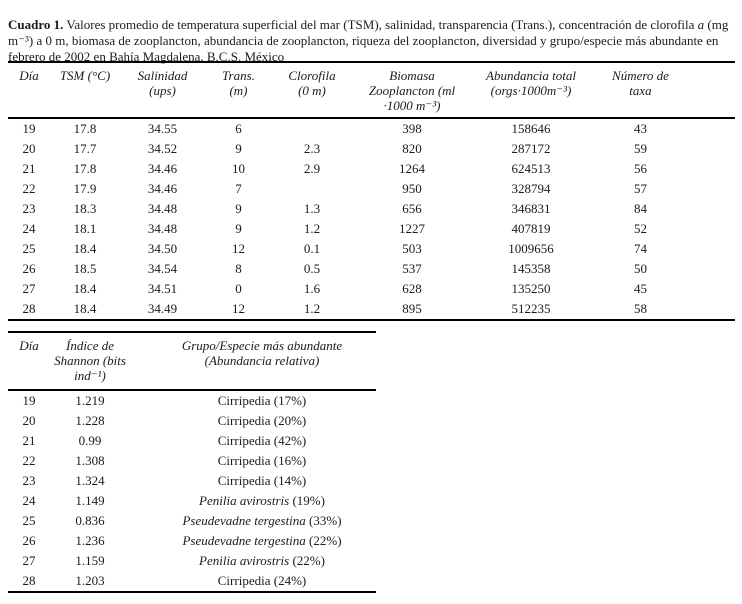  Describe the element at coordinates (29, 500) in the screenshot. I see `table-cell-dia: 24` at that location.